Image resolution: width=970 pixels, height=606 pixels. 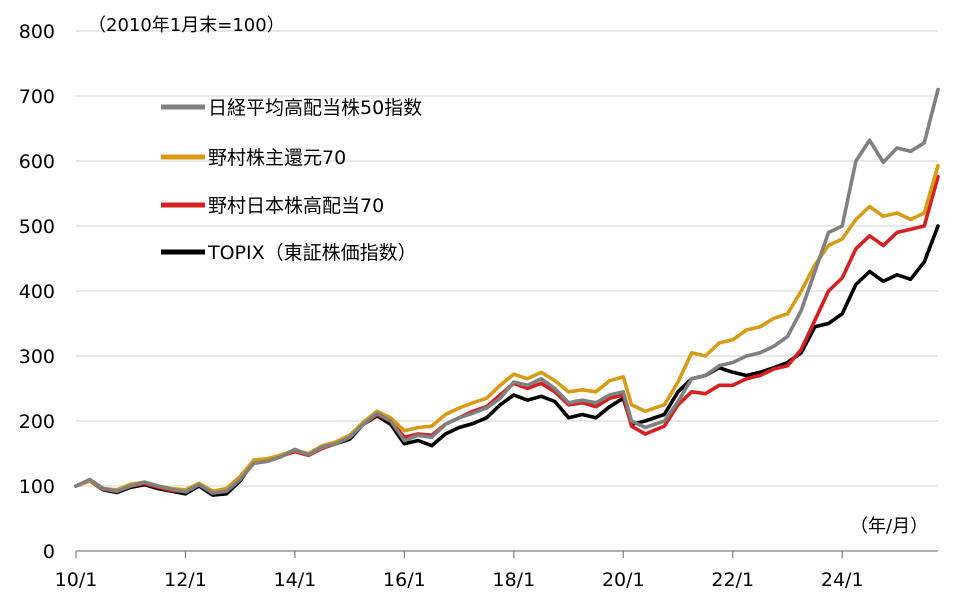 I want to click on legend-label-1: 野村株主還元70, so click(x=277, y=158).